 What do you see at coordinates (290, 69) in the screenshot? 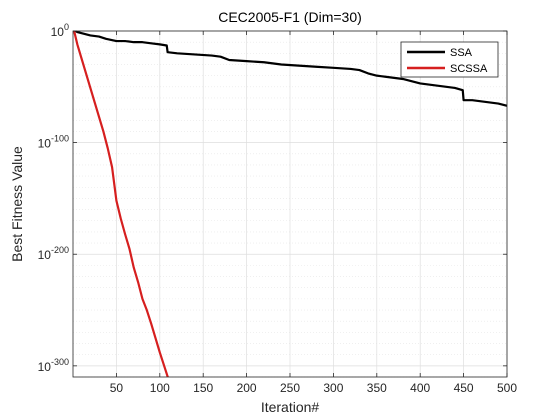
I see `series-line-ssa` at bounding box center [290, 69].